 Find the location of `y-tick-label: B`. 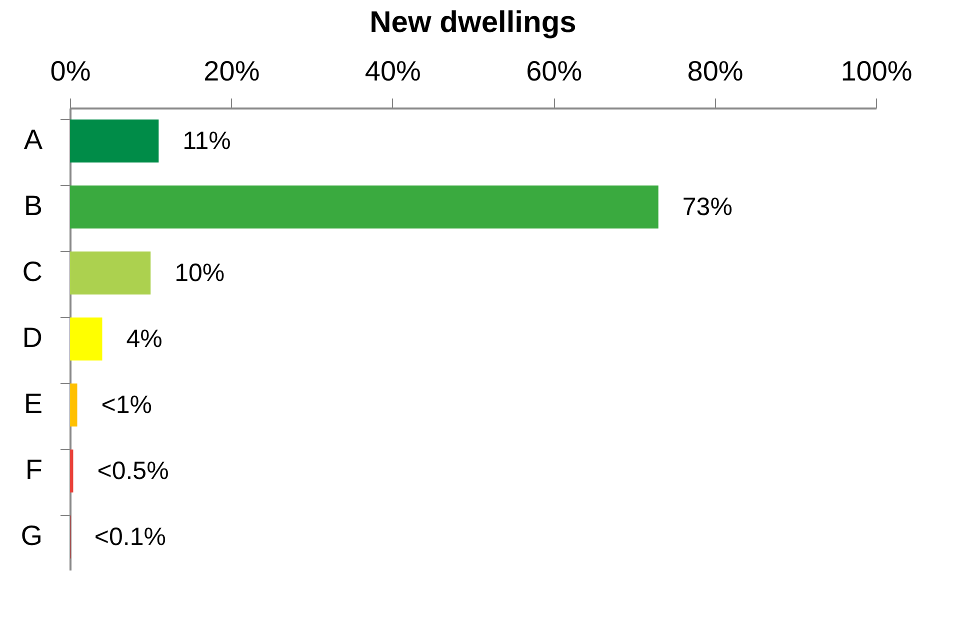

y-tick-label: B is located at coordinates (33, 205).